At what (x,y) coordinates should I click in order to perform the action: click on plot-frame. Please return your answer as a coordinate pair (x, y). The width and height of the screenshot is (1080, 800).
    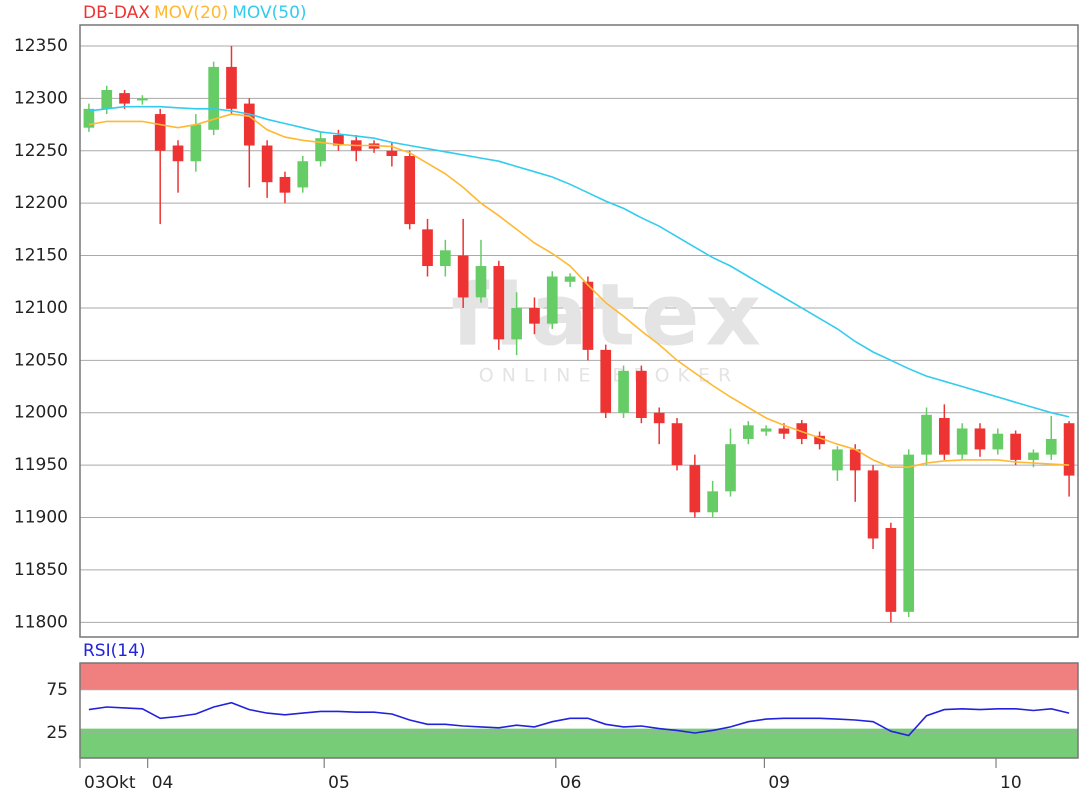
    Looking at the image, I should click on (579, 710).